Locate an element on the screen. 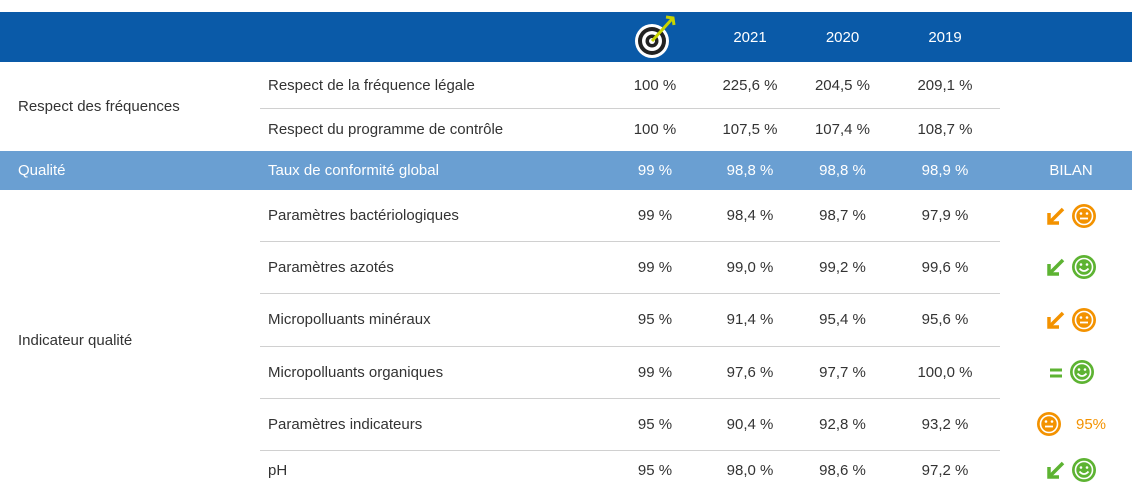 The width and height of the screenshot is (1132, 490). year: 2021 is located at coordinates (750, 37).